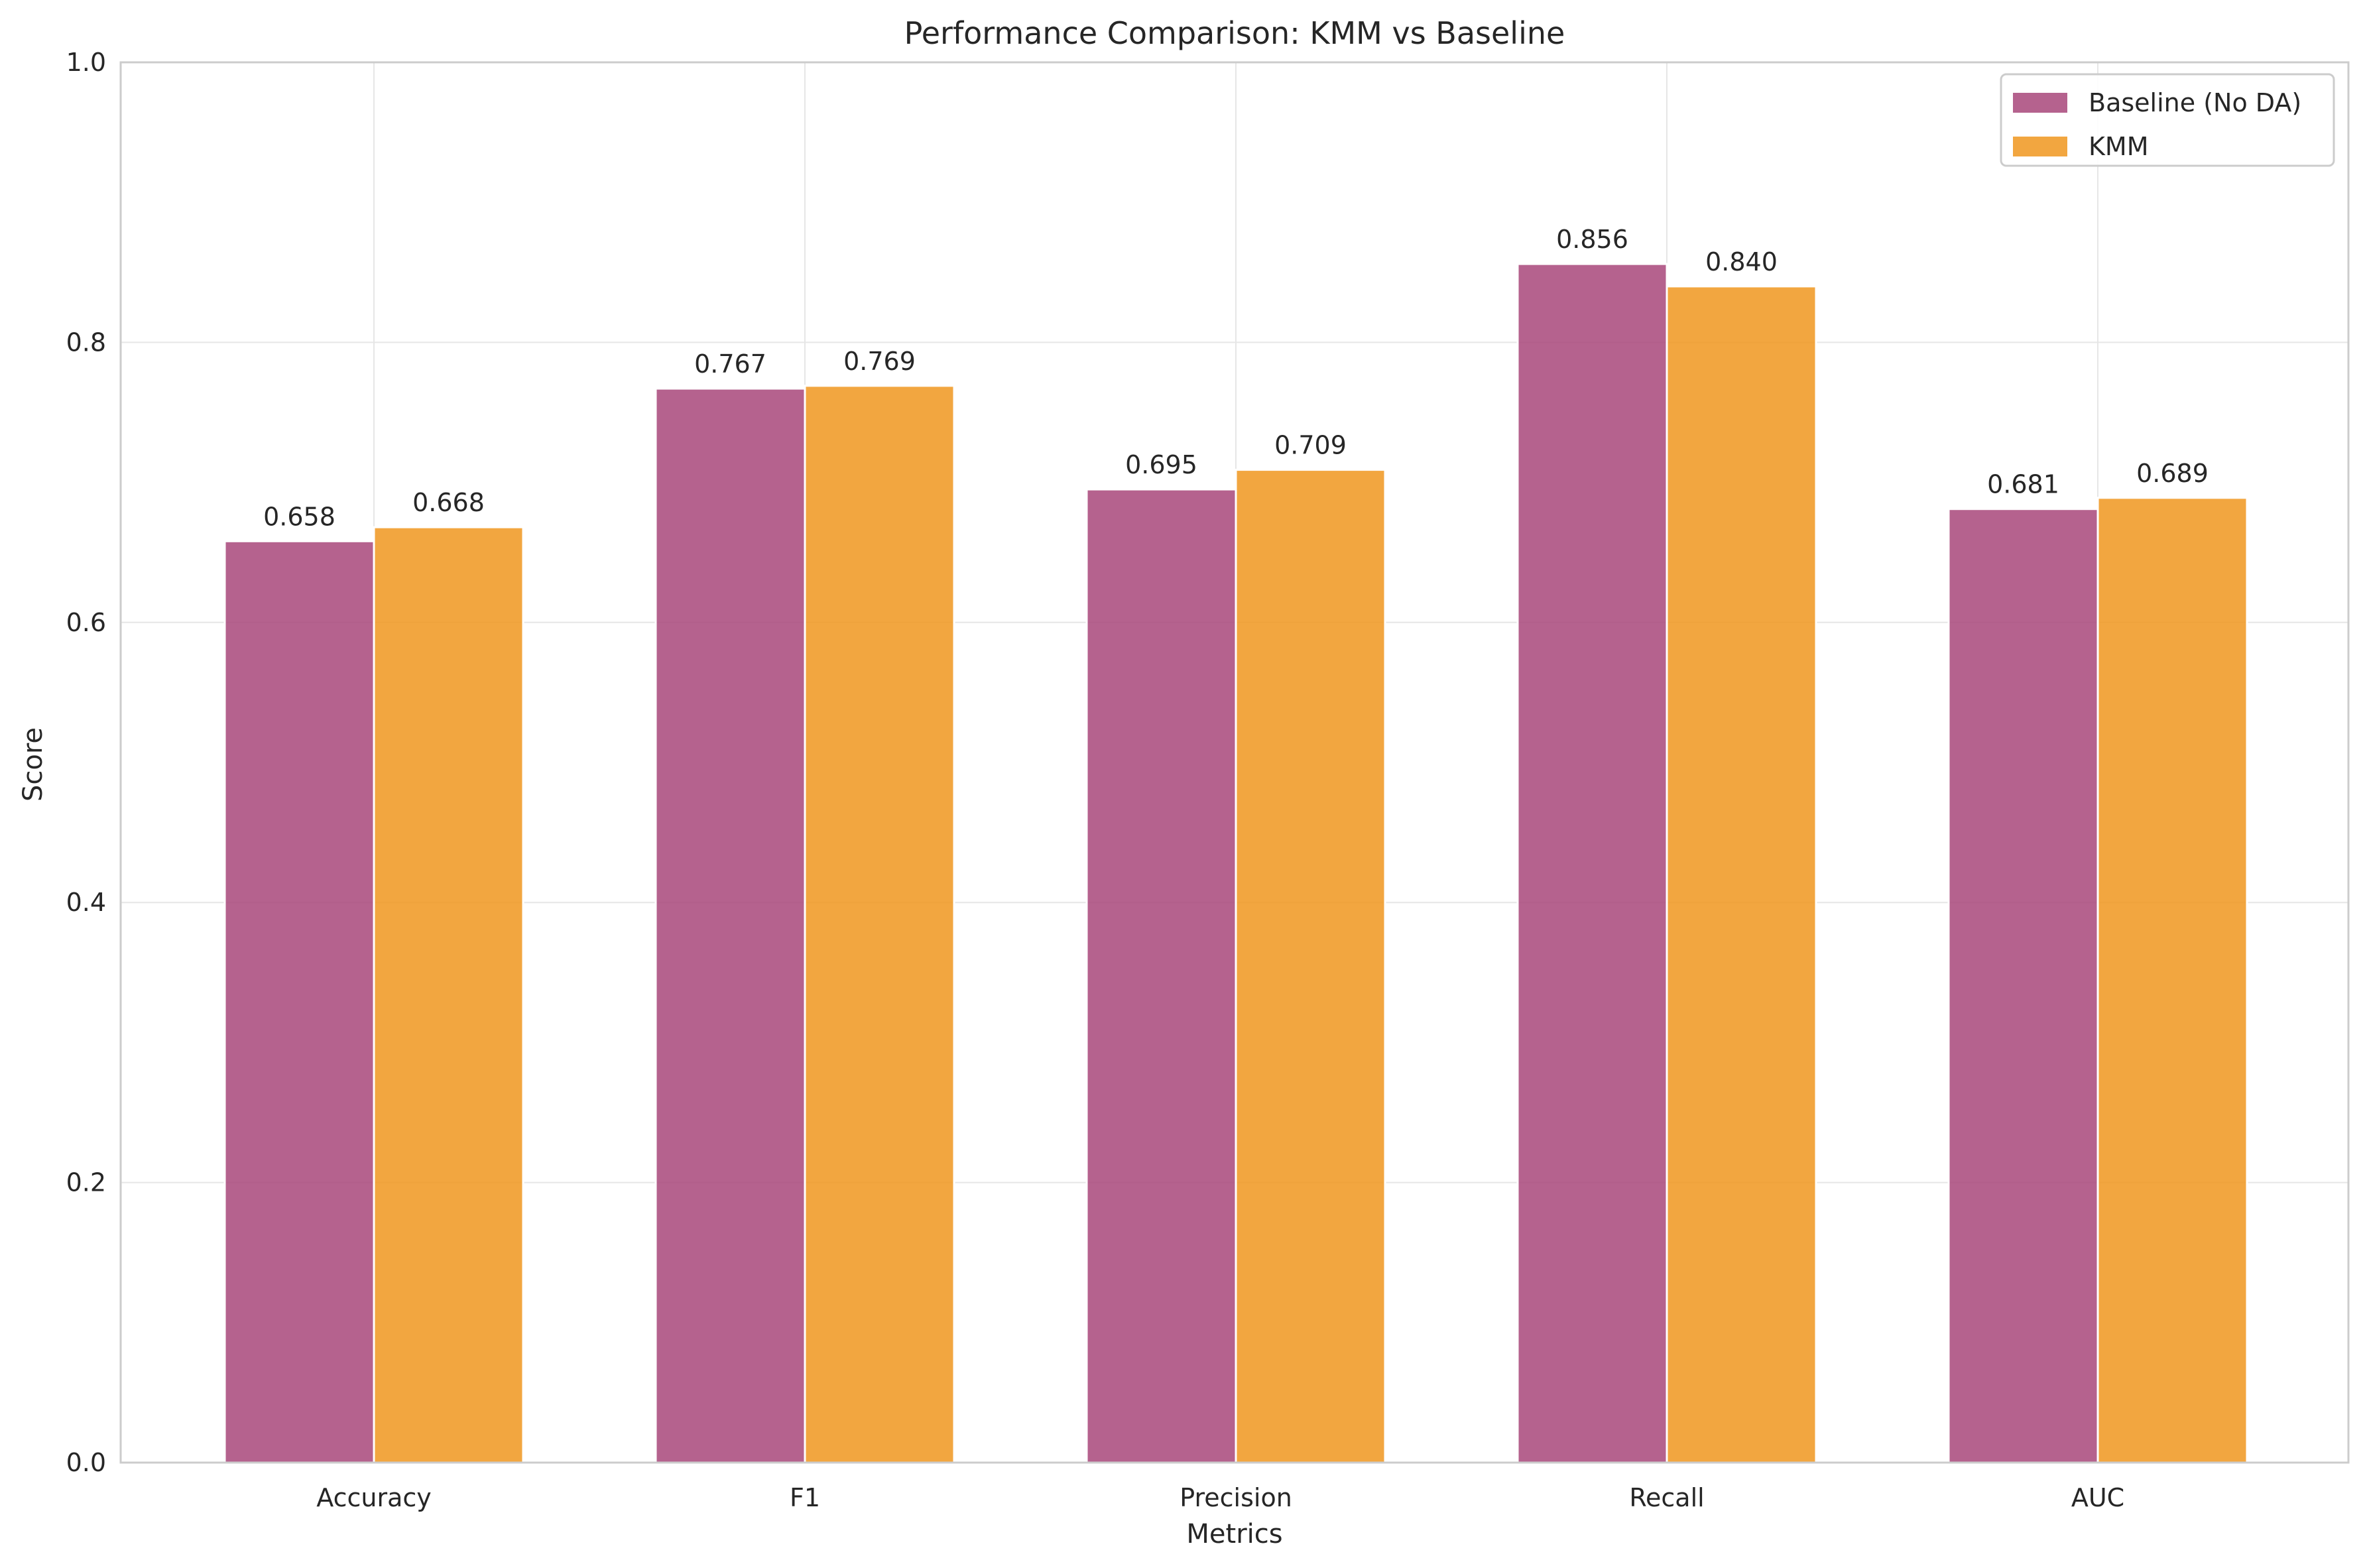 The height and width of the screenshot is (1568, 2367). What do you see at coordinates (1310, 445) in the screenshot?
I see `bar-value-label: 0.709` at bounding box center [1310, 445].